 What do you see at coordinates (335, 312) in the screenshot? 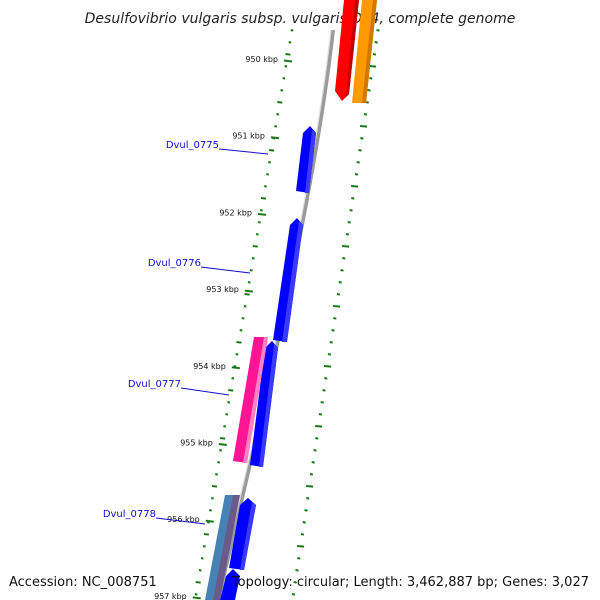
I see `gc-skew-track` at bounding box center [335, 312].